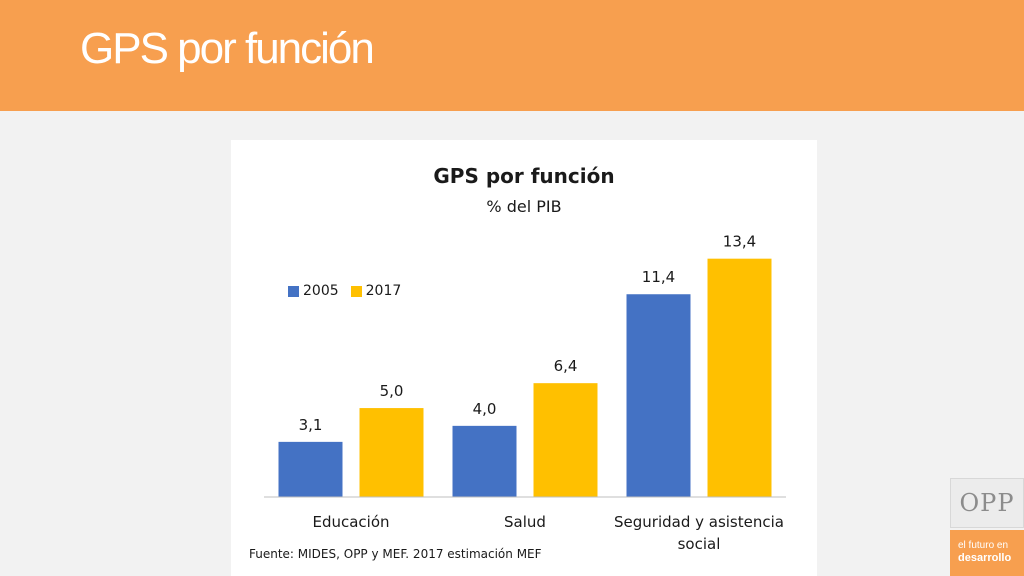 Image resolution: width=1024 pixels, height=576 pixels. I want to click on data-label-2017-1: 6,4, so click(566, 366).